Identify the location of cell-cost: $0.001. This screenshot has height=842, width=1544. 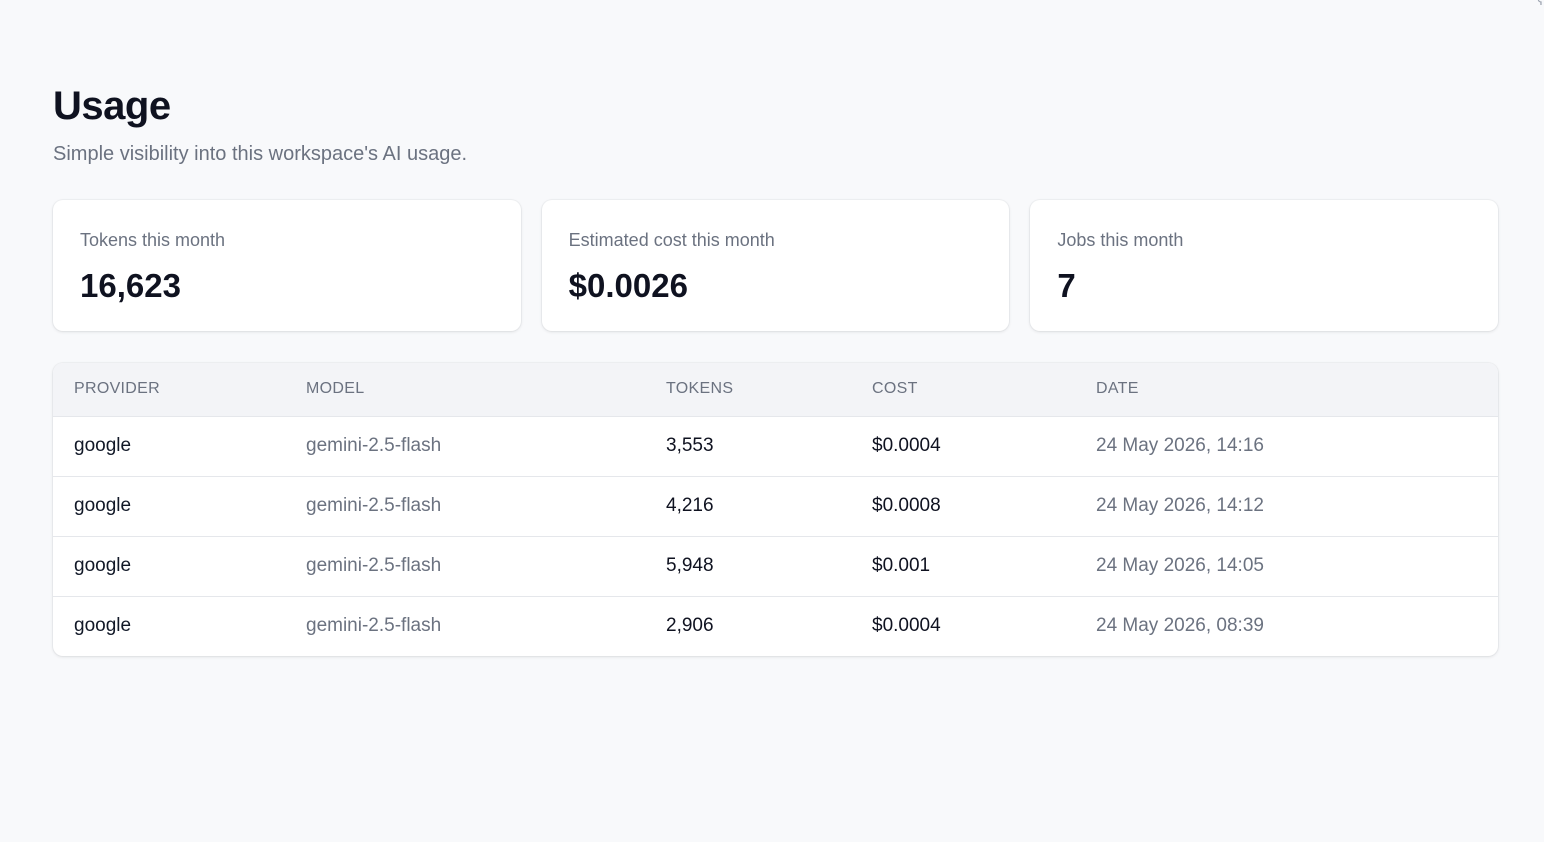
(963, 566).